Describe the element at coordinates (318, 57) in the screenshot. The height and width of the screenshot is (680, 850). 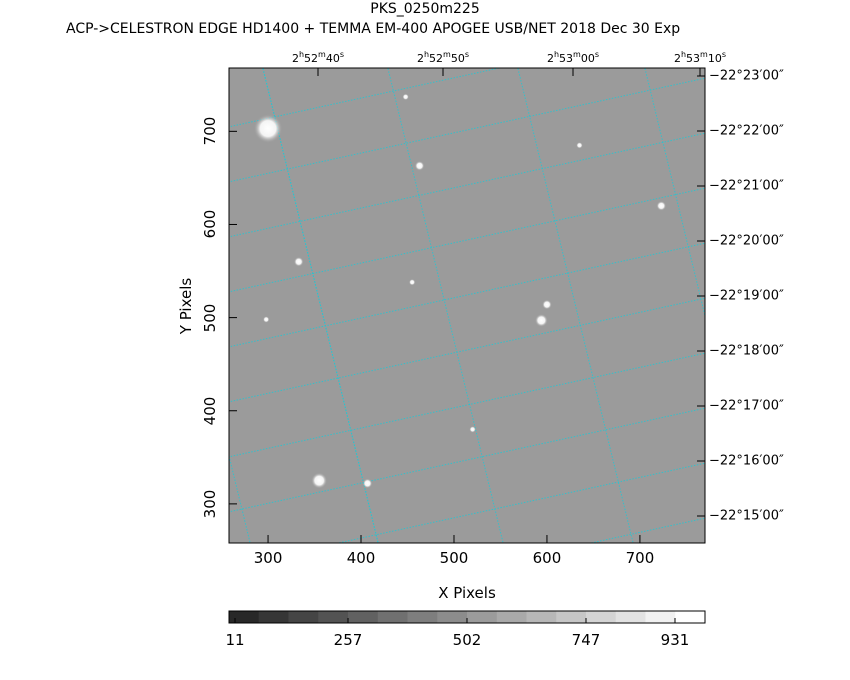
I see `ra-label: 2h52m40s` at that location.